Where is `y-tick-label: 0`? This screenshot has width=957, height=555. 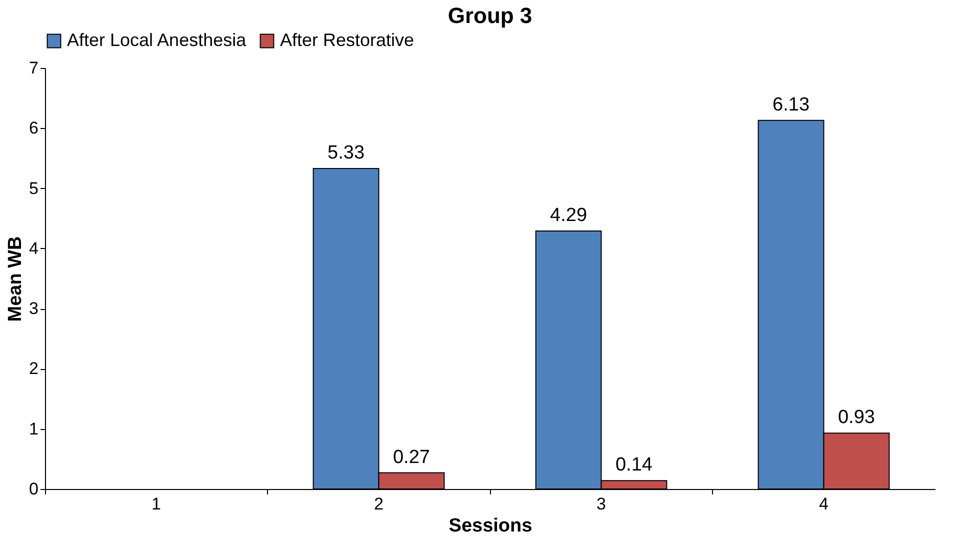
y-tick-label: 0 is located at coordinates (33, 489).